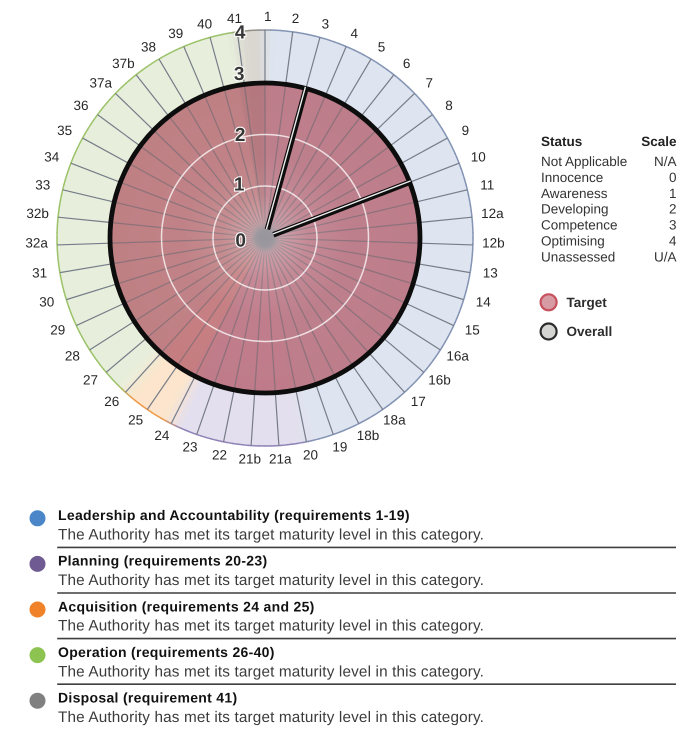  Describe the element at coordinates (90, 380) in the screenshot. I see `svg-text: 27` at that location.